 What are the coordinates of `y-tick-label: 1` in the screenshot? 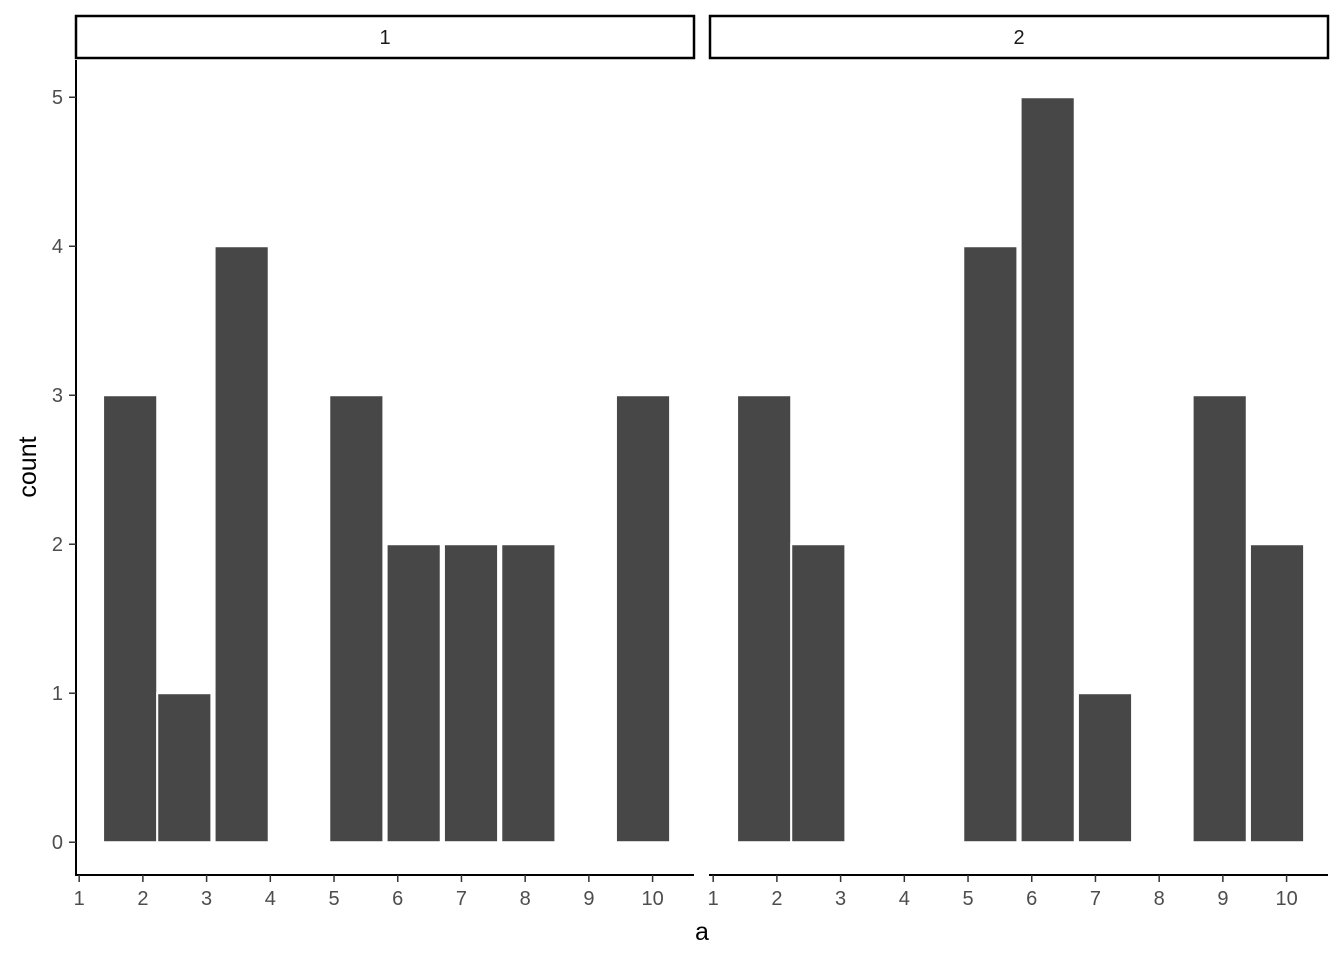 It's located at (57, 694).